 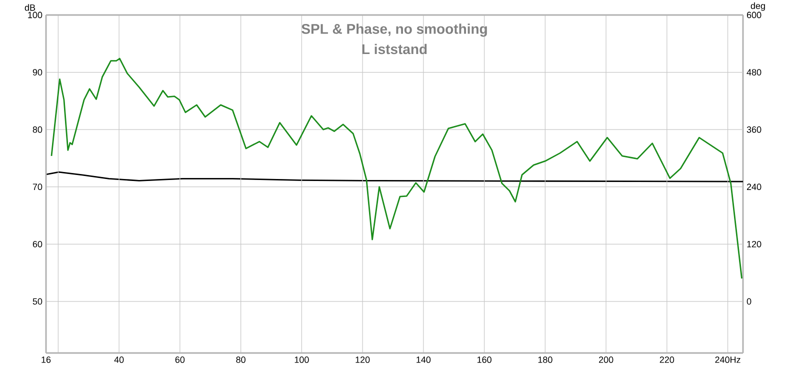 What do you see at coordinates (180, 359) in the screenshot?
I see `x-tick-label: 60` at bounding box center [180, 359].